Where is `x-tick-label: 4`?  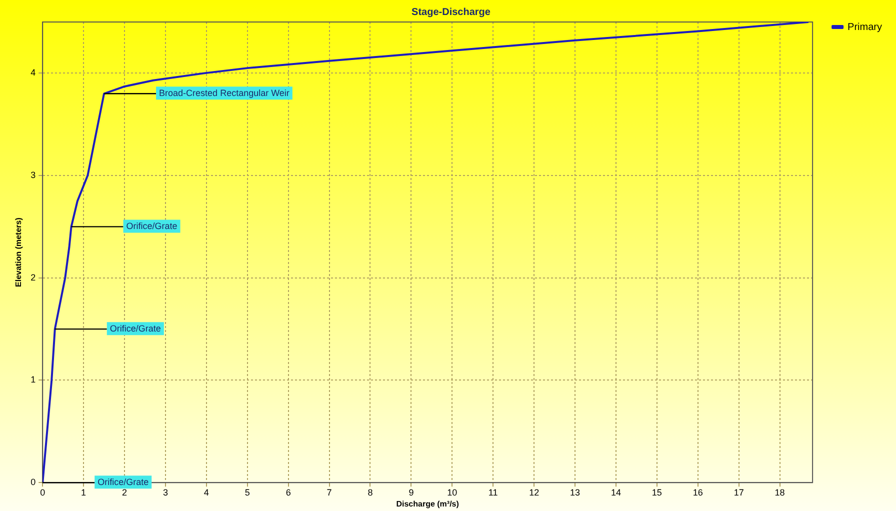 x-tick-label: 4 is located at coordinates (206, 492).